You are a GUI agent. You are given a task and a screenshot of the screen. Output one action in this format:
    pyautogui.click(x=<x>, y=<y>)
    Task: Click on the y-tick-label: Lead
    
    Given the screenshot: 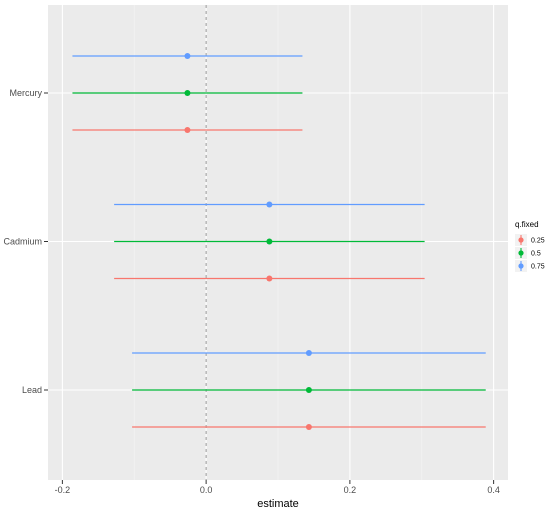 What is the action you would take?
    pyautogui.click(x=32, y=390)
    